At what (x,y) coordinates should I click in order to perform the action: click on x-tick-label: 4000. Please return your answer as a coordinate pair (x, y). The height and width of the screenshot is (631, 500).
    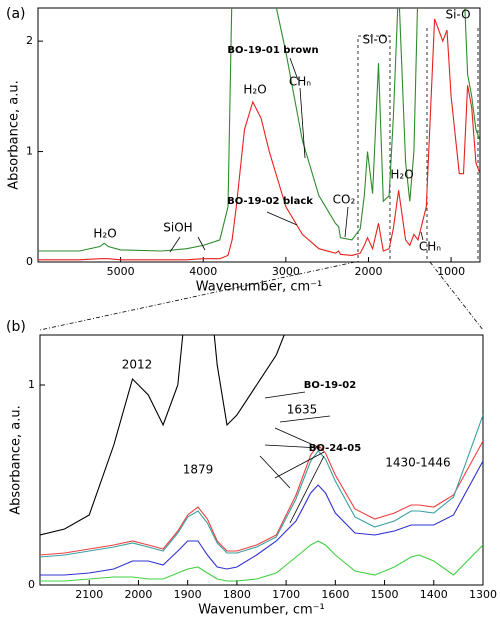
    Looking at the image, I should click on (203, 271).